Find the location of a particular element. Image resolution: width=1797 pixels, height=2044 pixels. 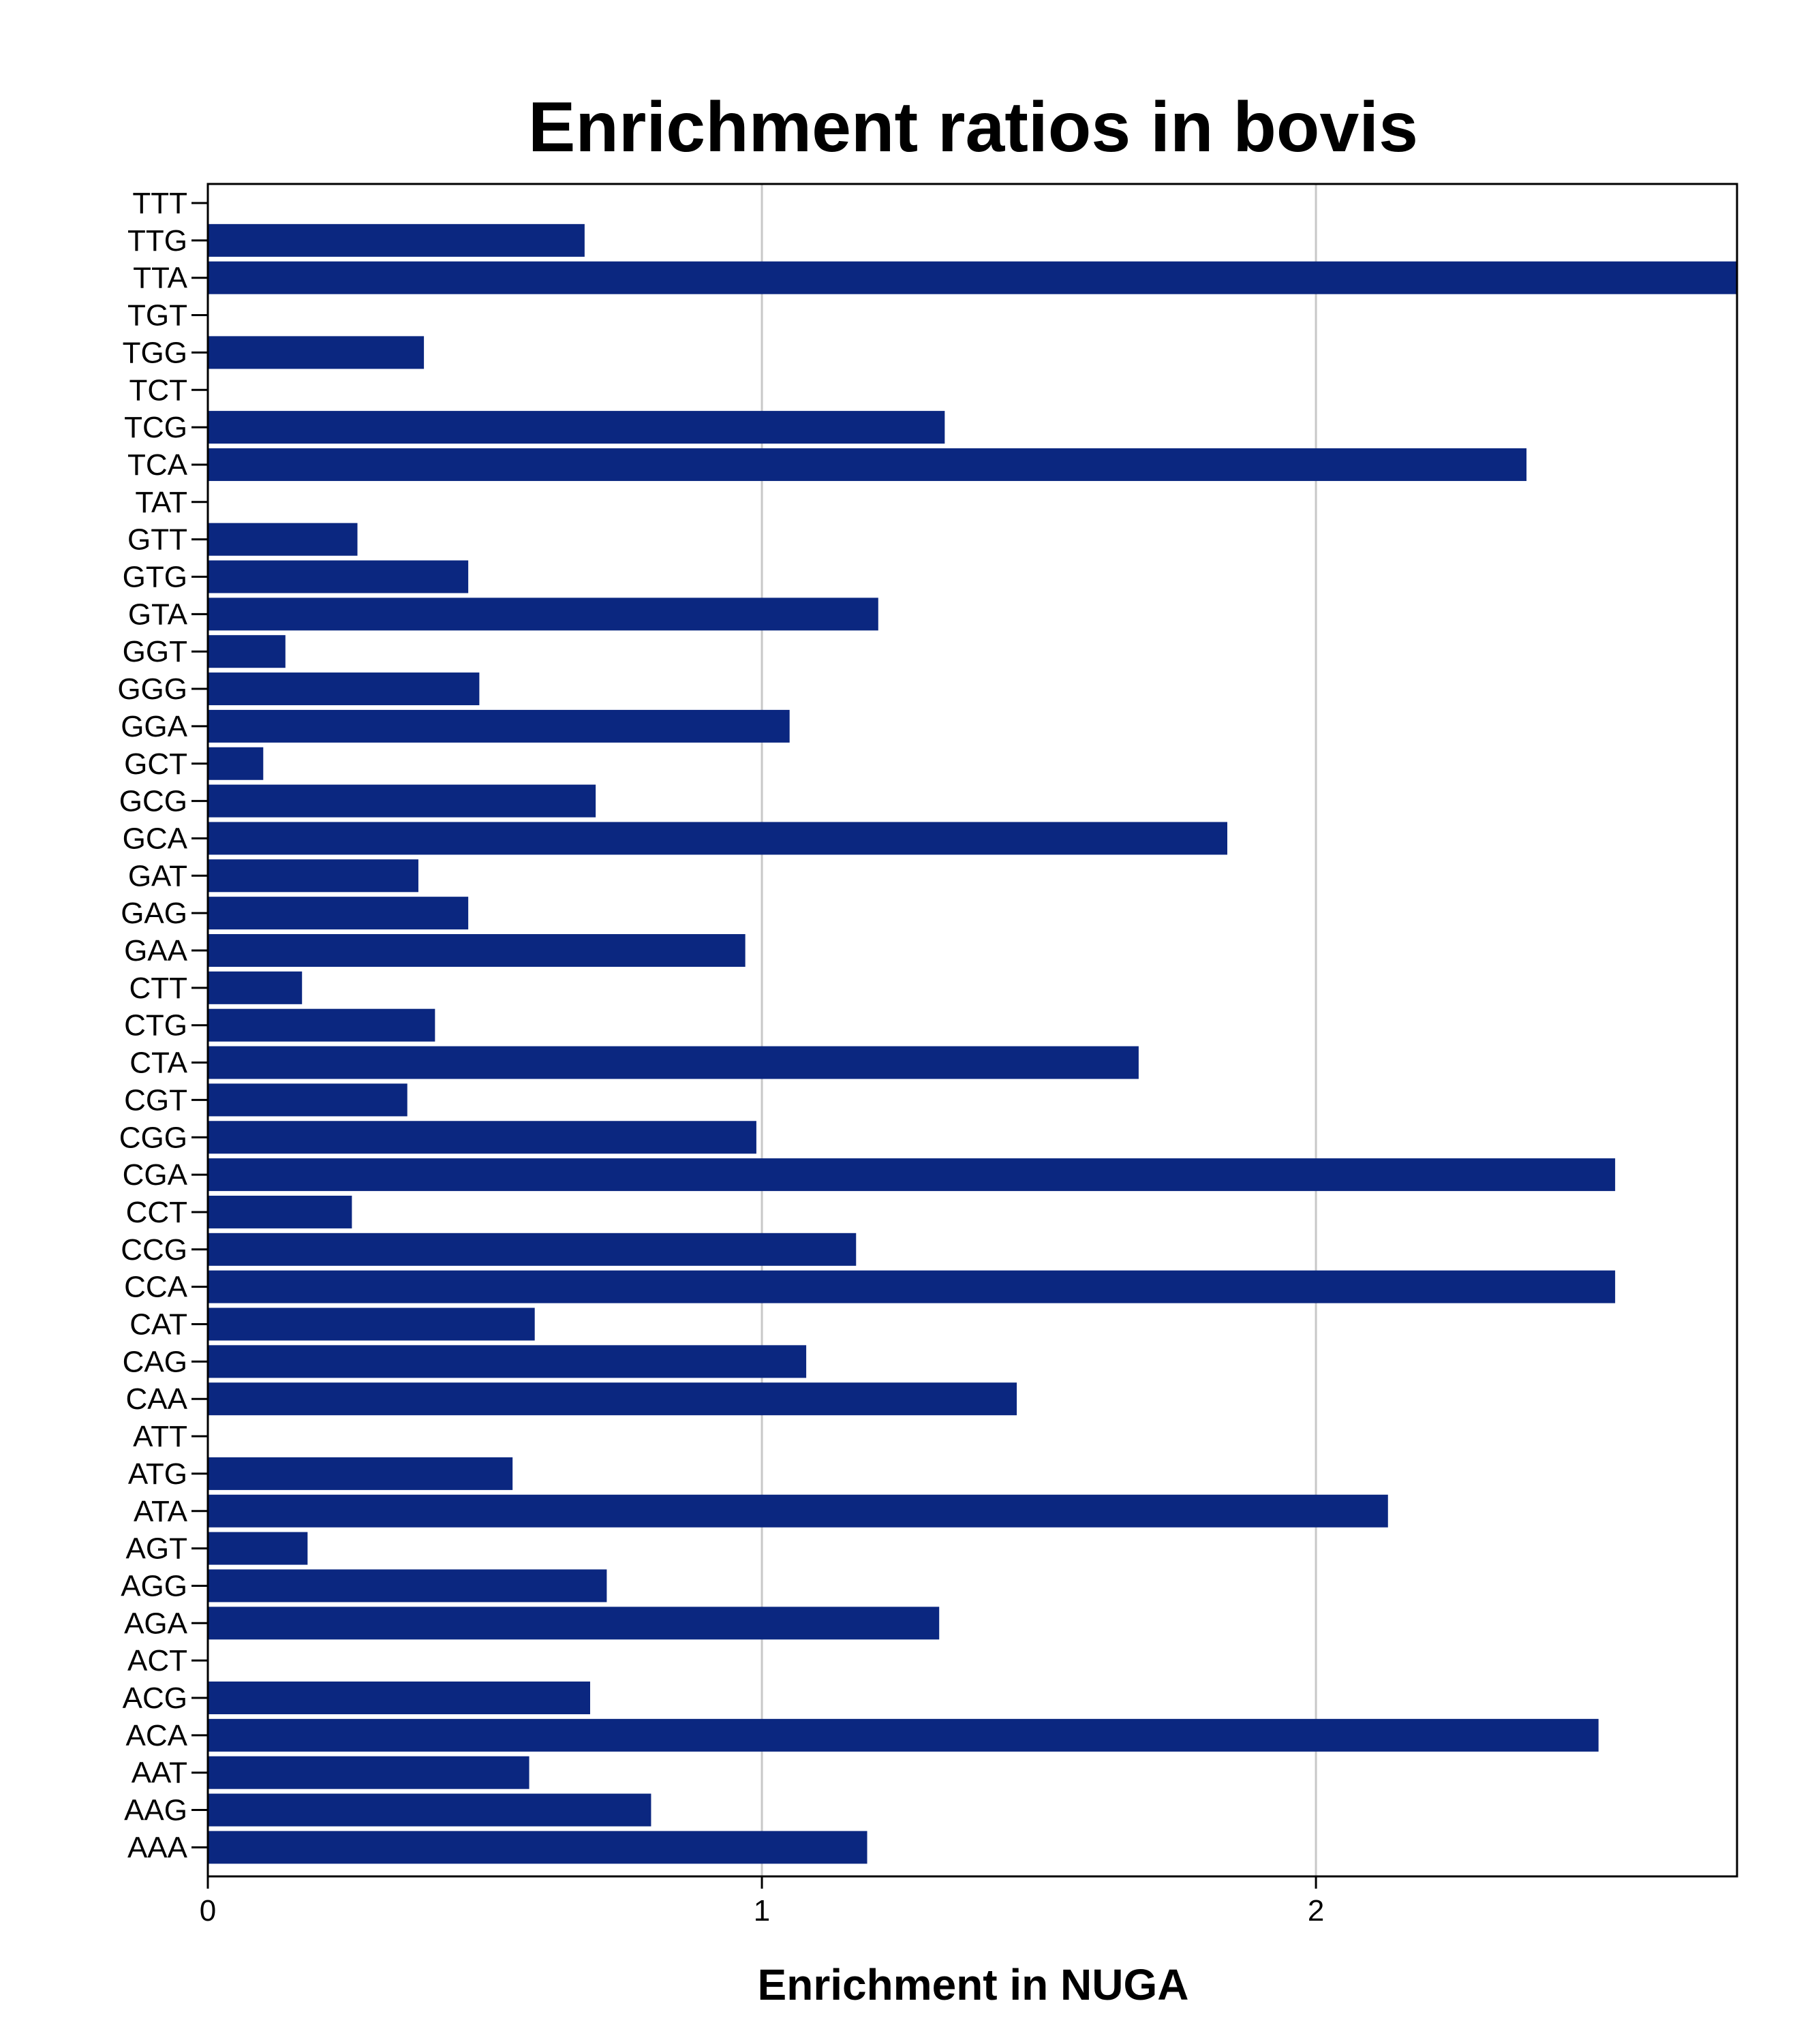

bar-aga is located at coordinates (574, 1624).